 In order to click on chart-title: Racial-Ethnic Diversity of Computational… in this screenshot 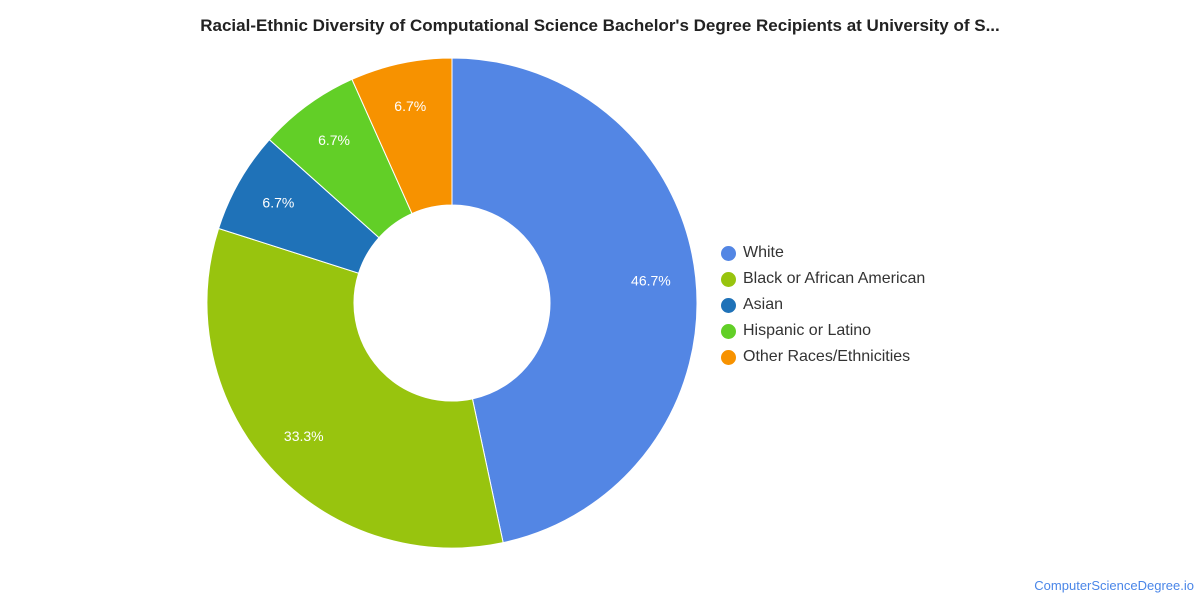, I will do `click(600, 25)`.